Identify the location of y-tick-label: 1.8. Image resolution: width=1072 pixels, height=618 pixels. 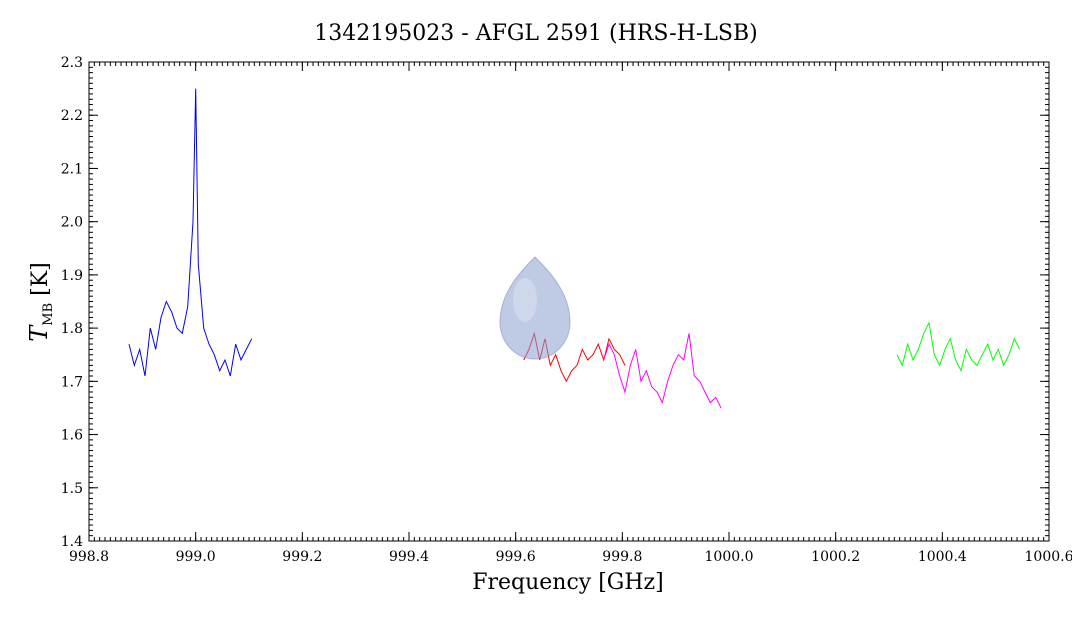
(72, 329).